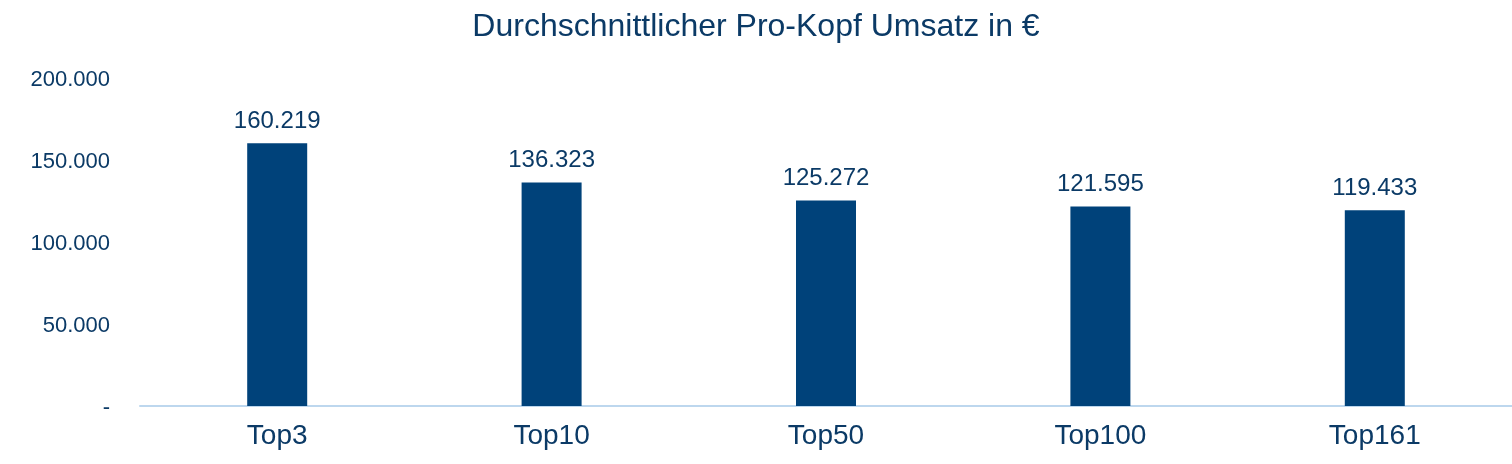 This screenshot has width=1512, height=464. What do you see at coordinates (106, 406) in the screenshot?
I see `y-tick-label: -` at bounding box center [106, 406].